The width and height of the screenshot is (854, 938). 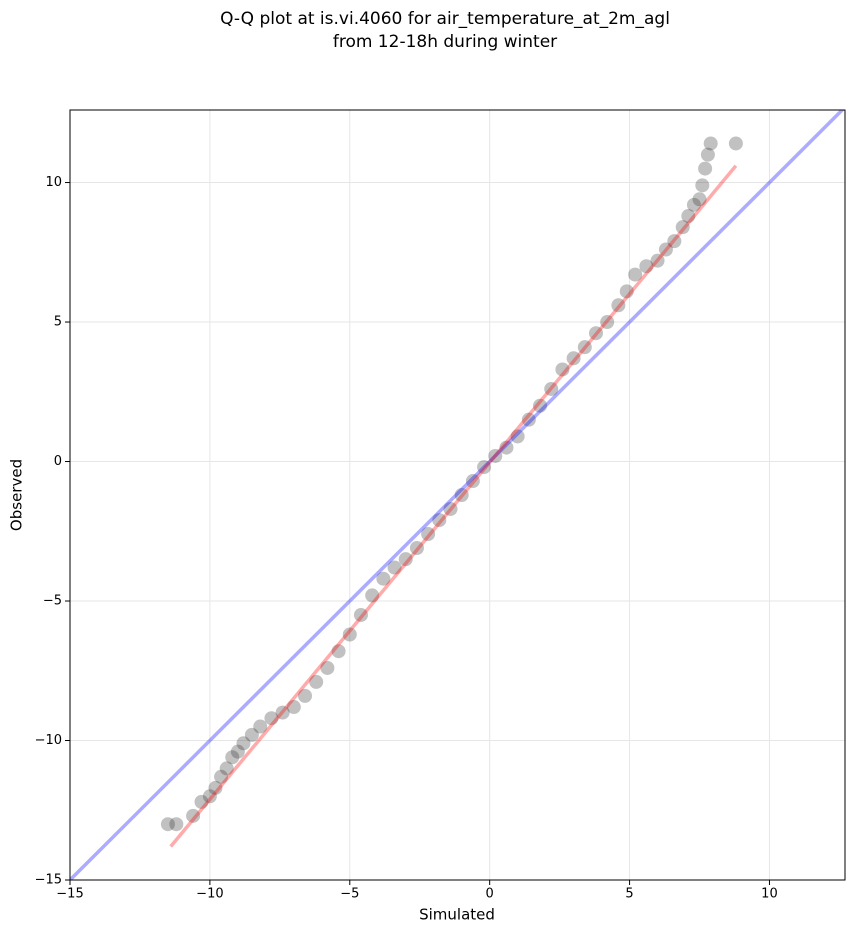 I want to click on y-tick-label: −10, so click(x=48, y=740).